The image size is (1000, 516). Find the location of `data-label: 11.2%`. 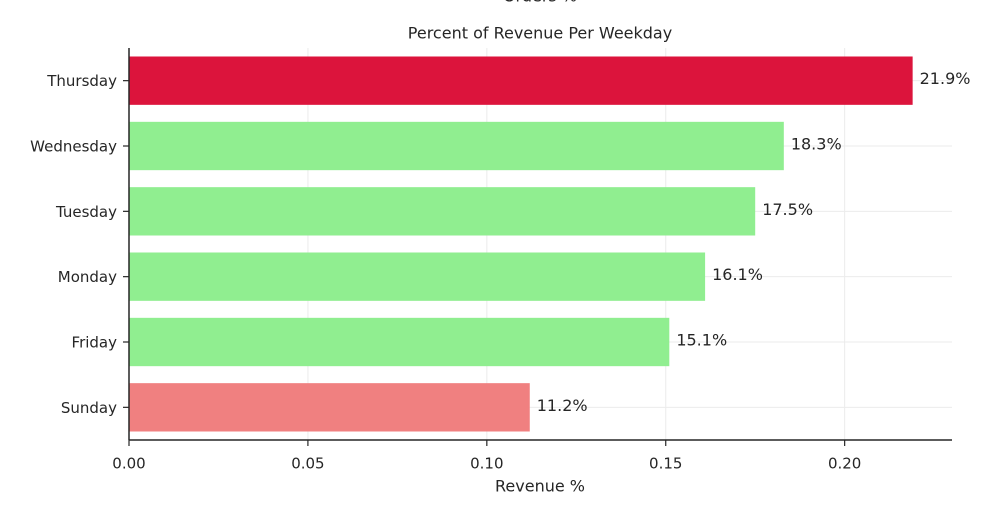

data-label: 11.2% is located at coordinates (562, 405).